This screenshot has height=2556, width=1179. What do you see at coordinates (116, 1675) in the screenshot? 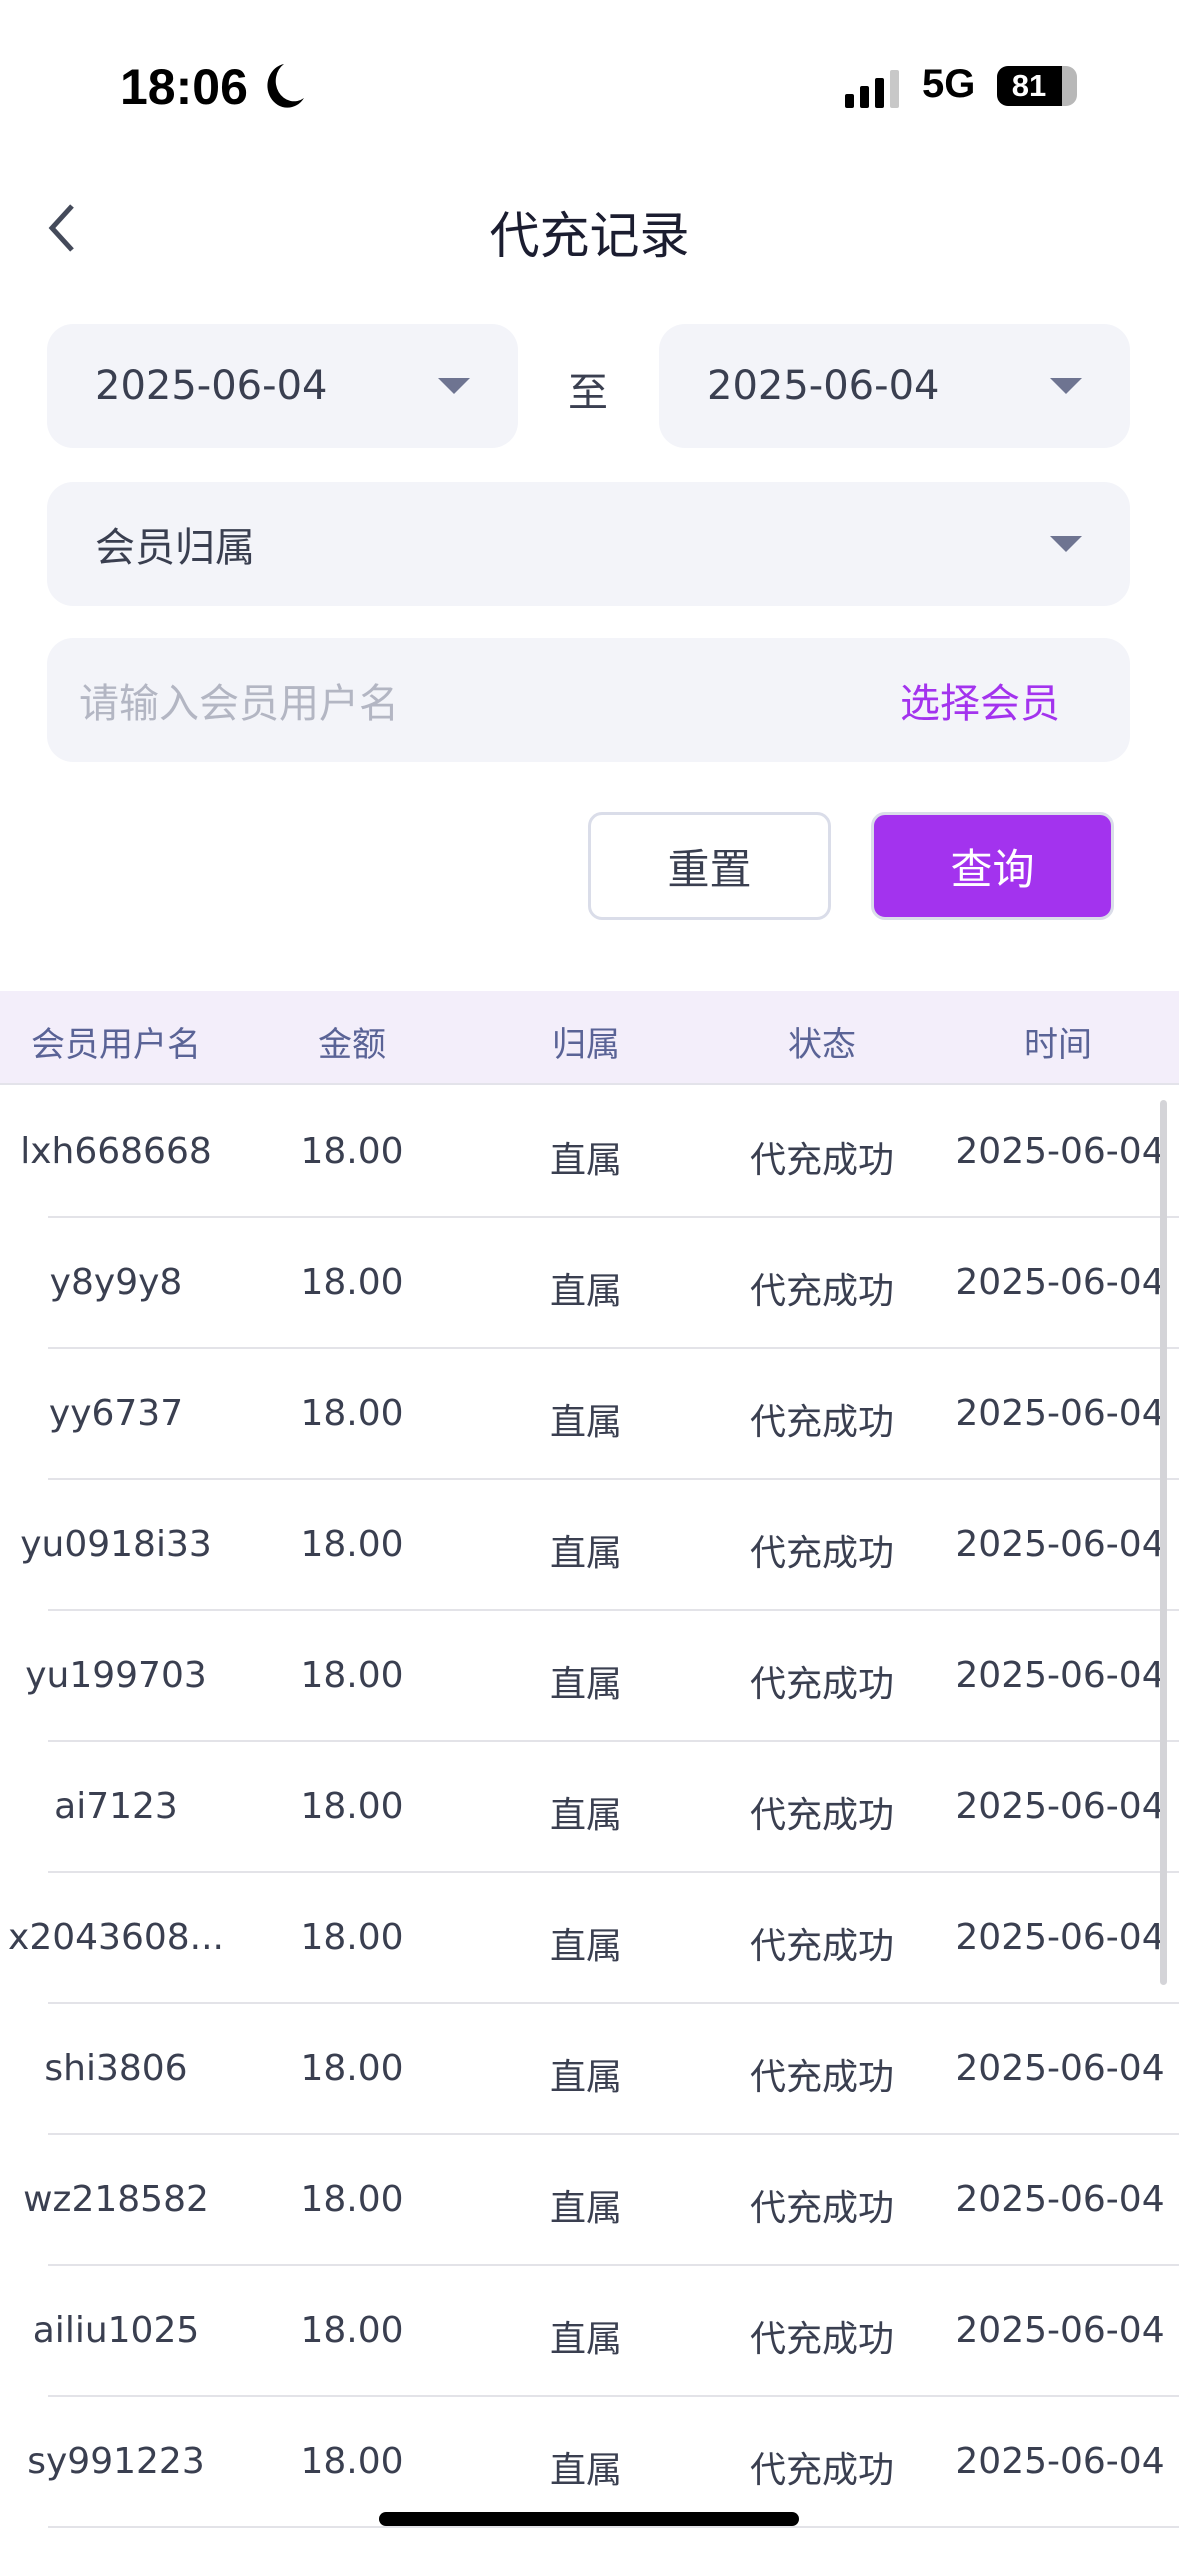
I see `cell-username: yu199703` at bounding box center [116, 1675].